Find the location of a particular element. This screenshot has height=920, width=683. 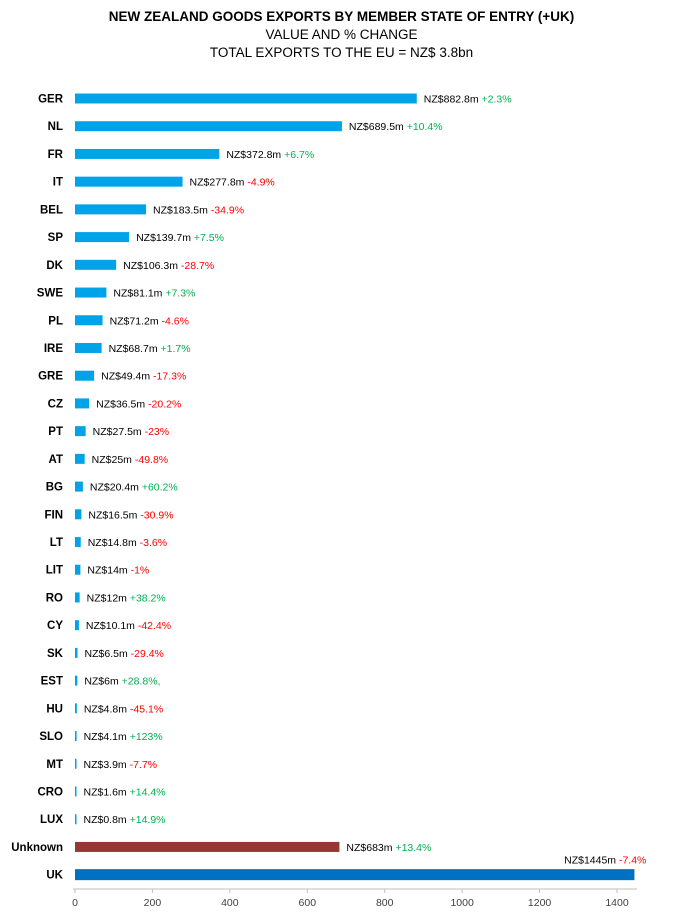

data-label: NZ$71.2m -4.6% is located at coordinates (149, 321).